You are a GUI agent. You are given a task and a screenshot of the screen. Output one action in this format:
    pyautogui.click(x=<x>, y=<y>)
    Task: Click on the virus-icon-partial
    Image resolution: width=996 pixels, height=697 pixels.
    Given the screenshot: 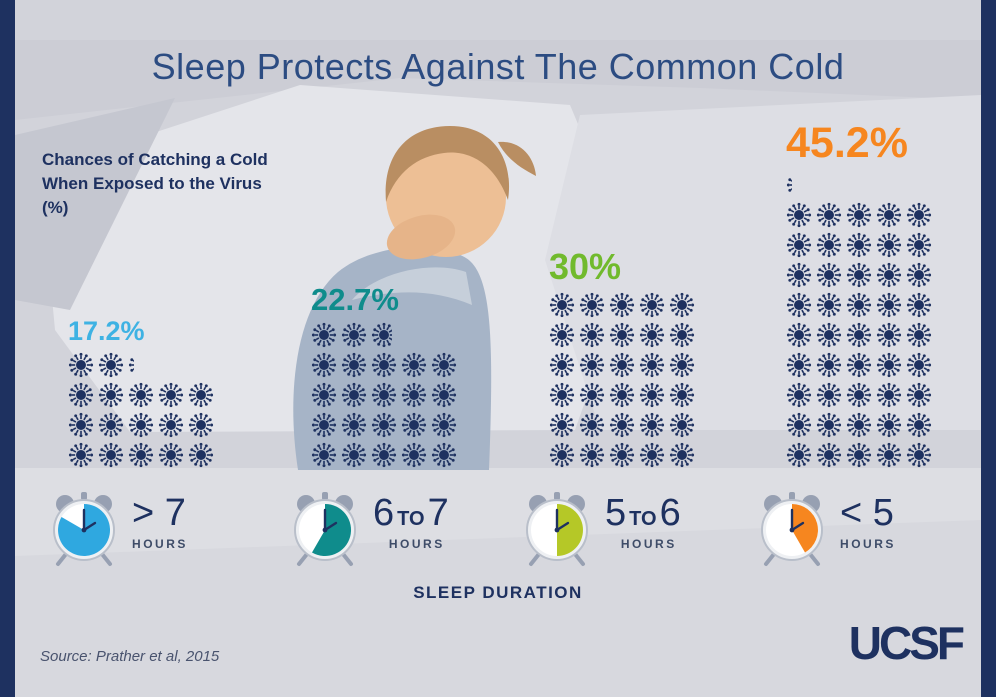 What is the action you would take?
    pyautogui.click(x=789, y=185)
    